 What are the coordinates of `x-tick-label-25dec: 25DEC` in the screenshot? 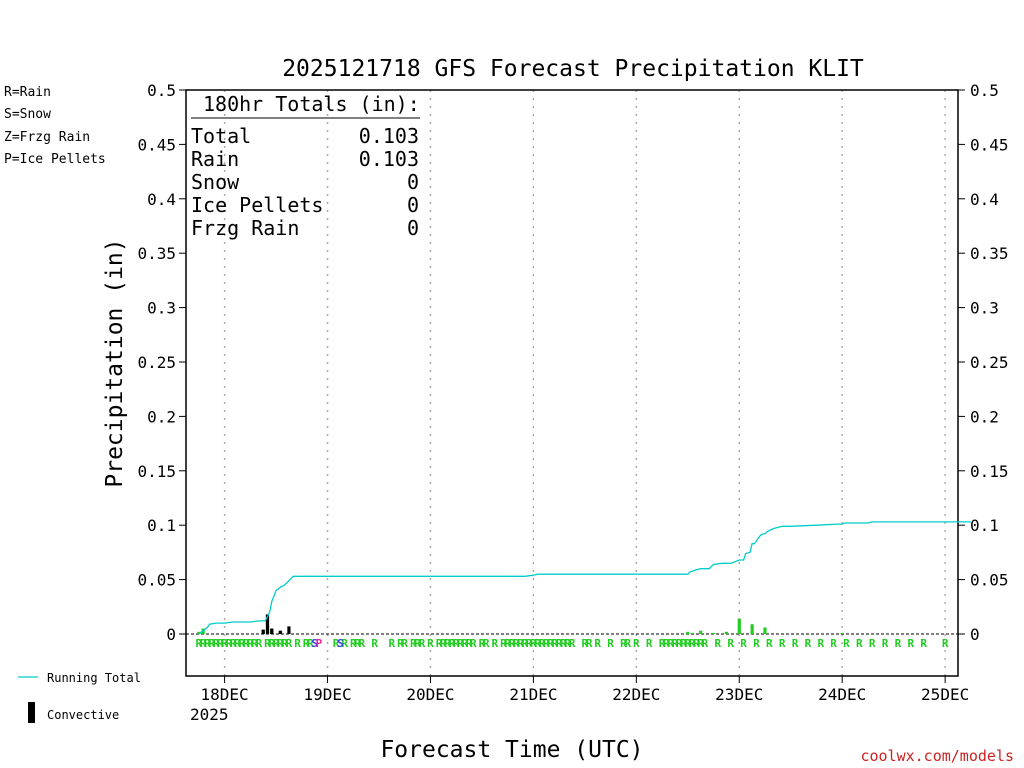 It's located at (945, 694).